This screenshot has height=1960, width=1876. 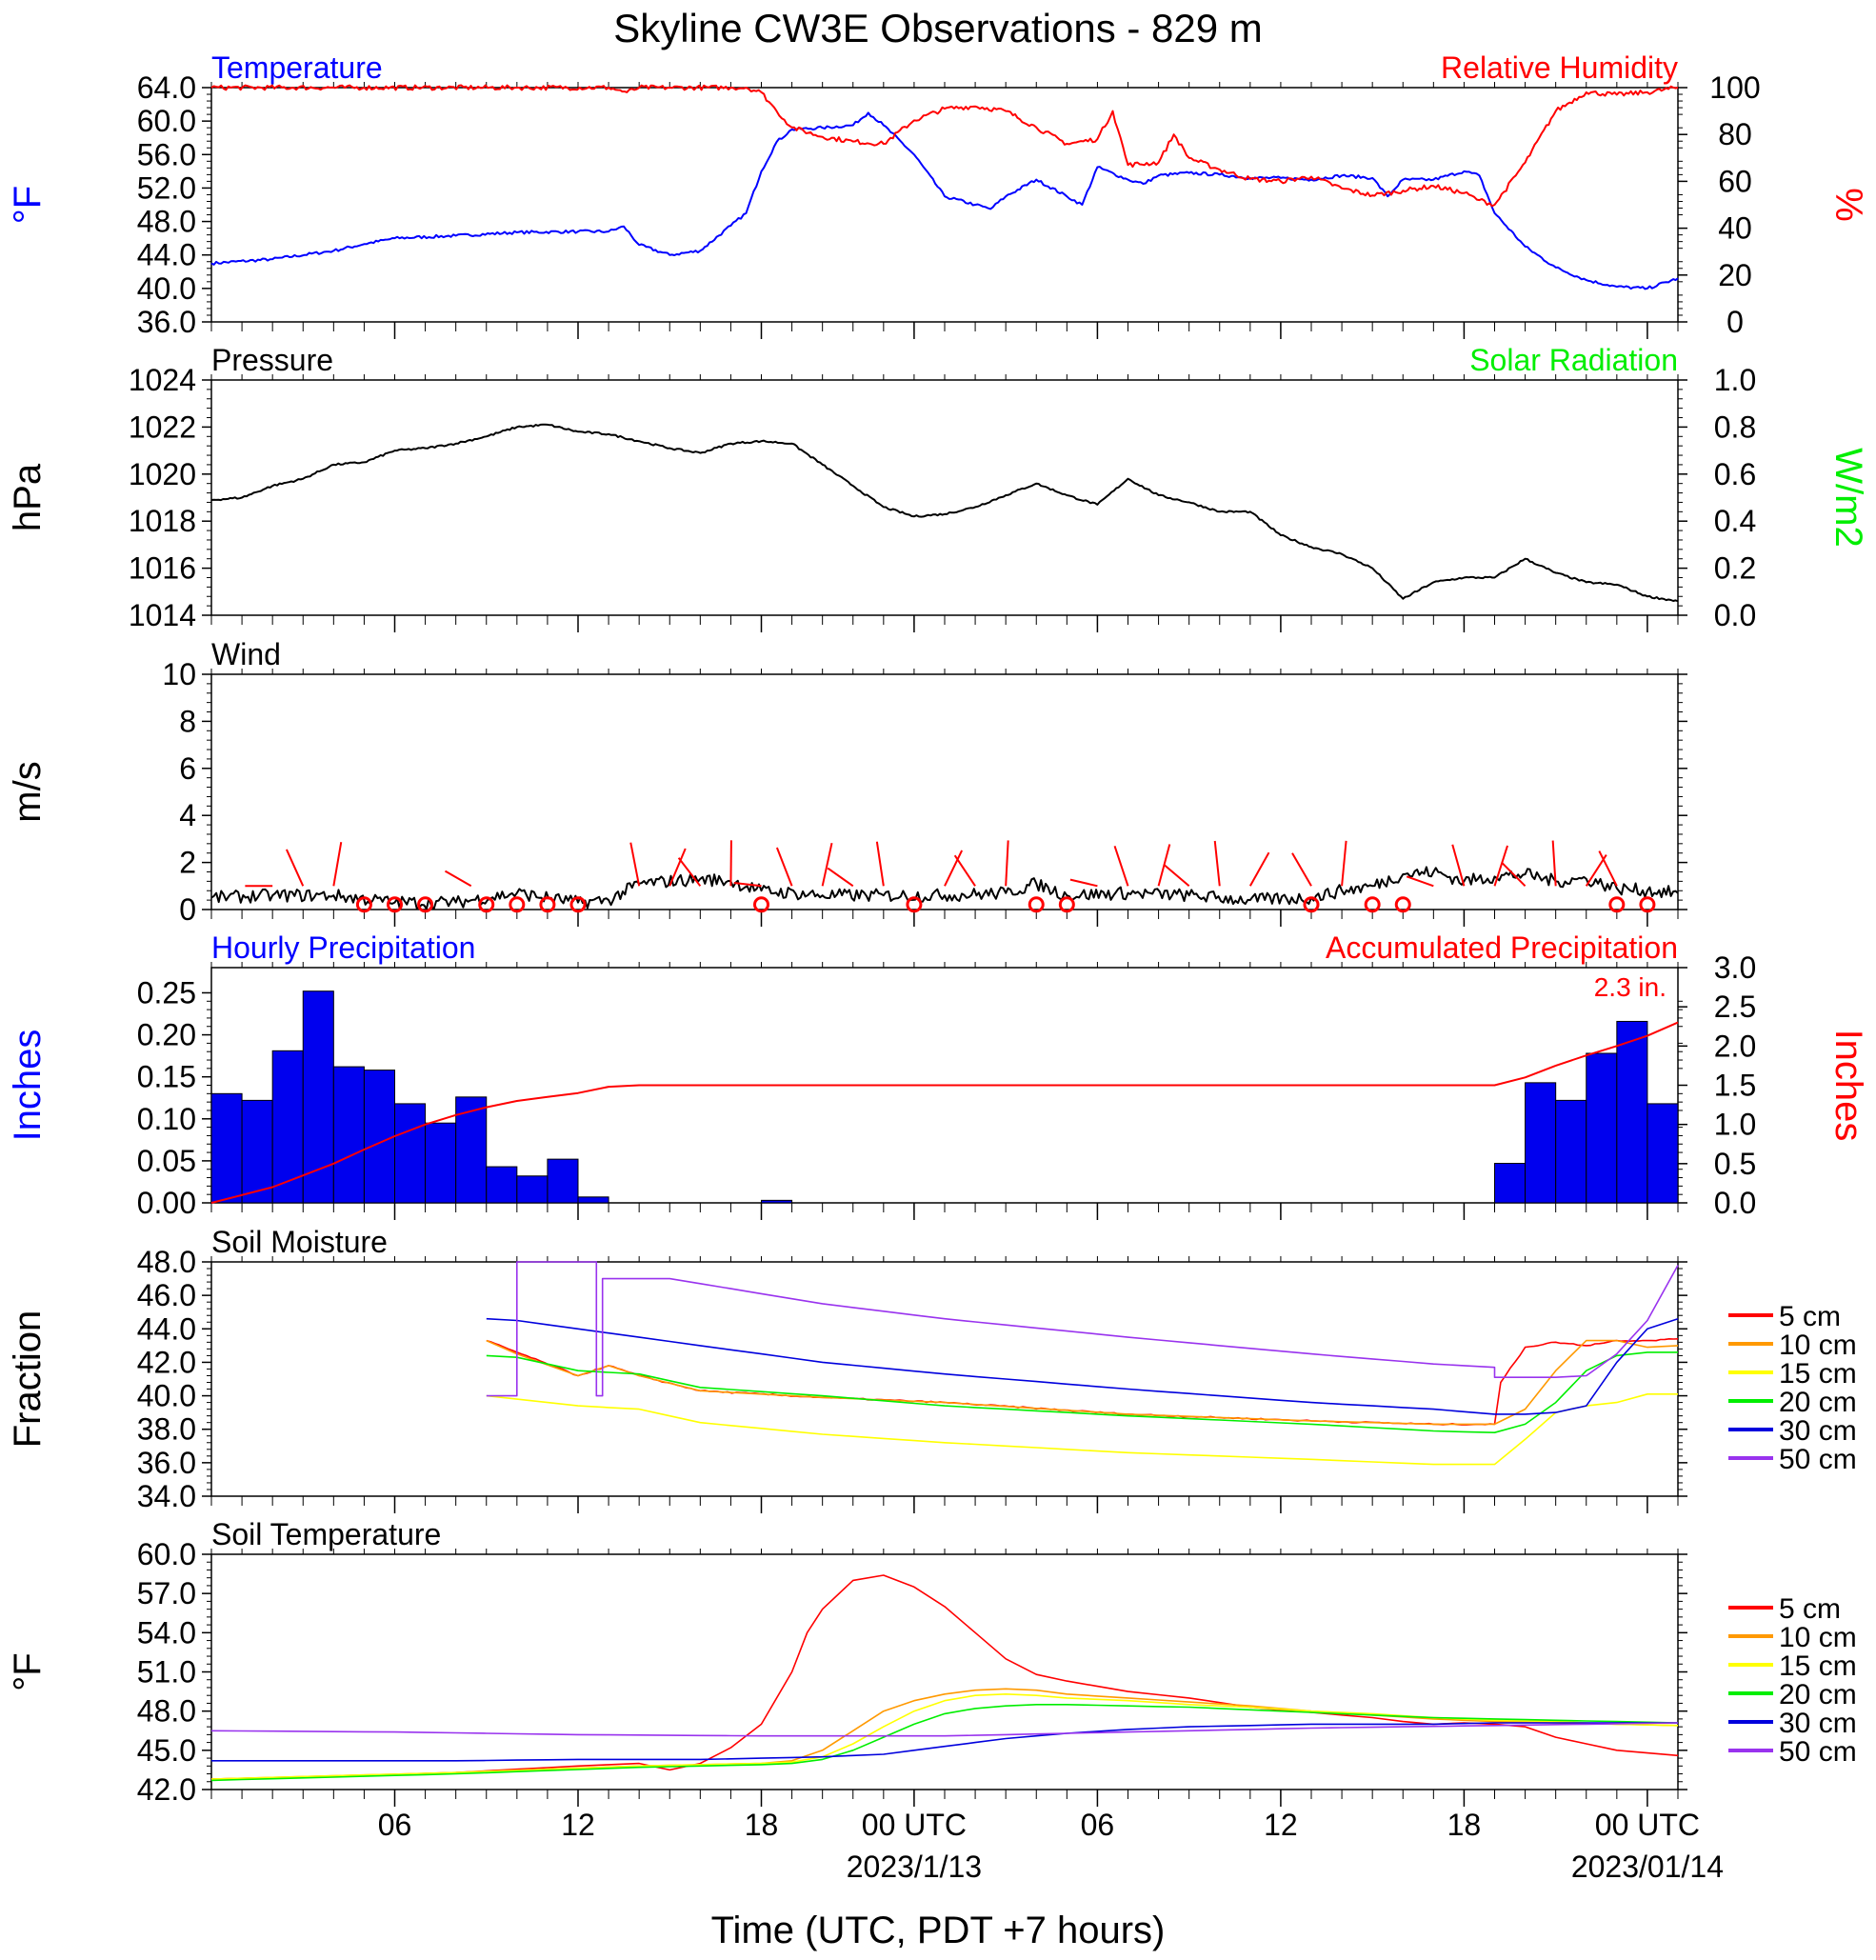 What do you see at coordinates (272, 360) in the screenshot?
I see `pressure-solar-left-title: Pressure` at bounding box center [272, 360].